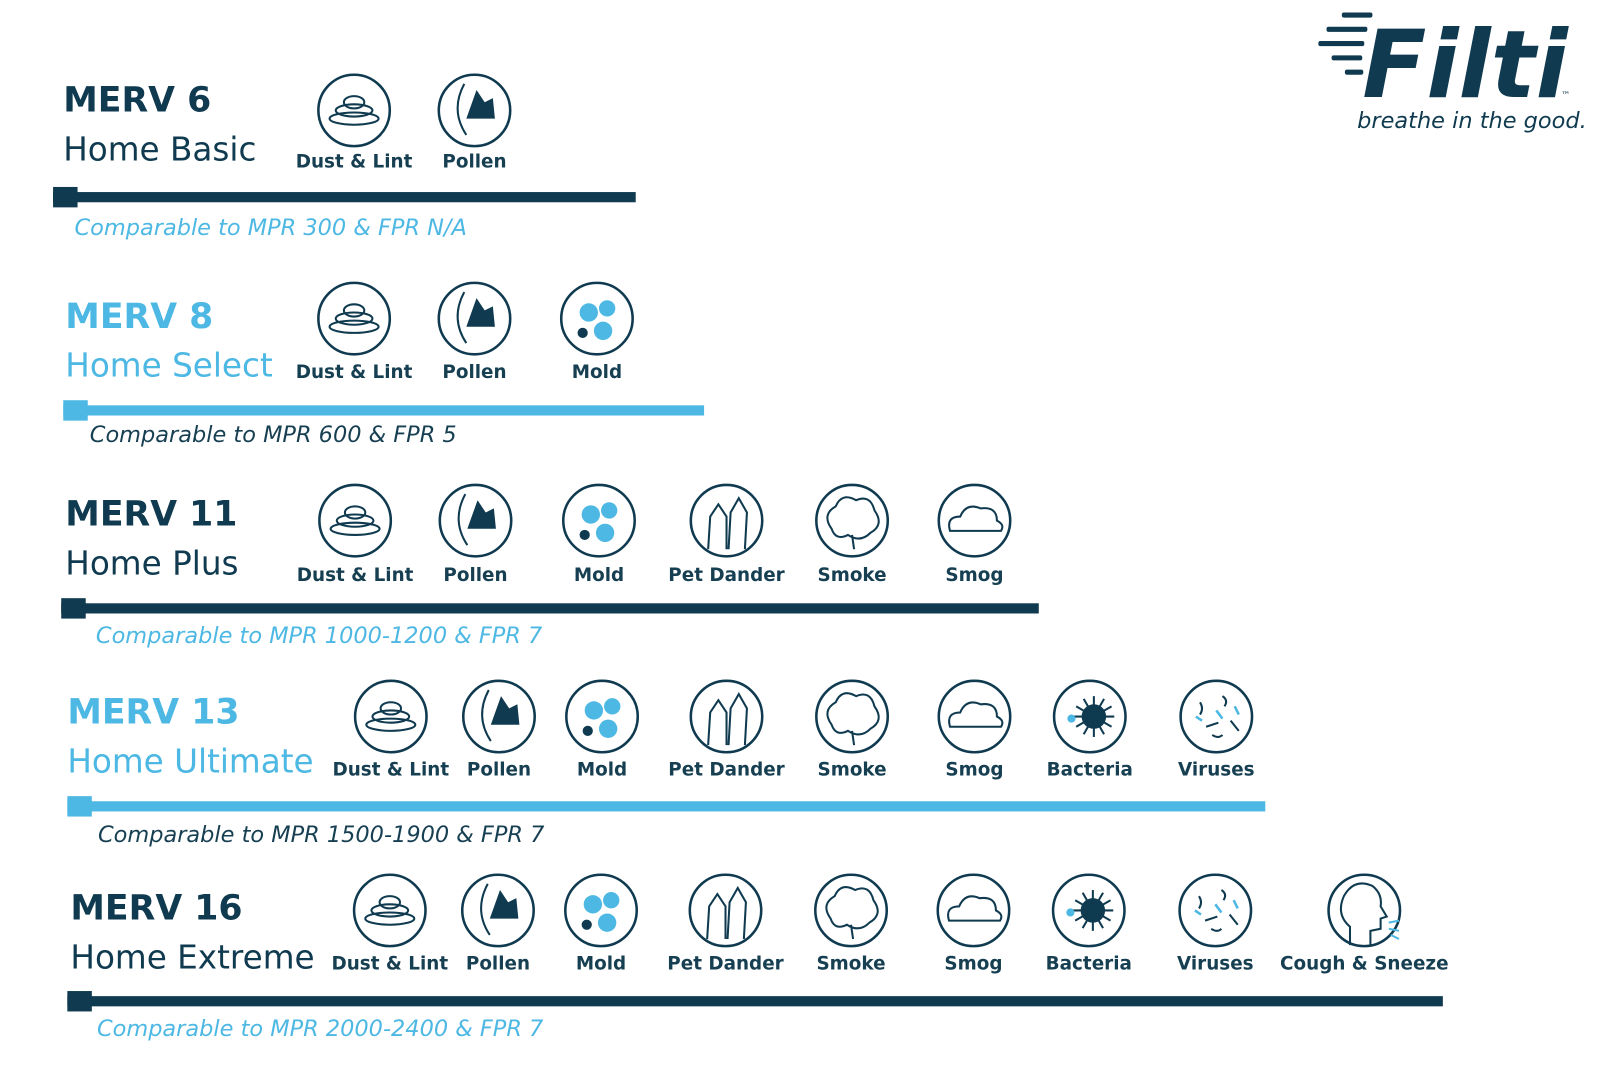 Image resolution: width=1600 pixels, height=1078 pixels. I want to click on logo-tagline: breathe in the good., so click(1472, 121).